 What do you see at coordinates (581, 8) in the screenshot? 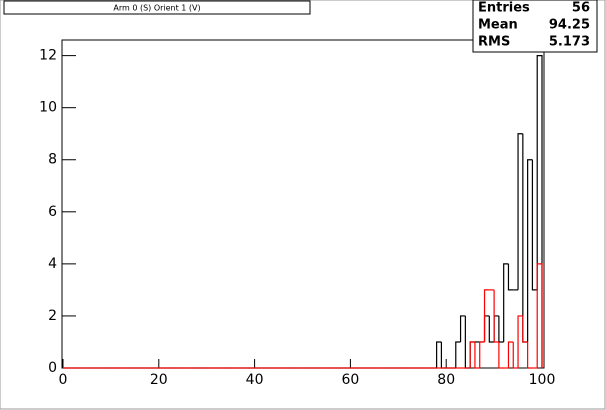
I see `stats-value: 56` at bounding box center [581, 8].